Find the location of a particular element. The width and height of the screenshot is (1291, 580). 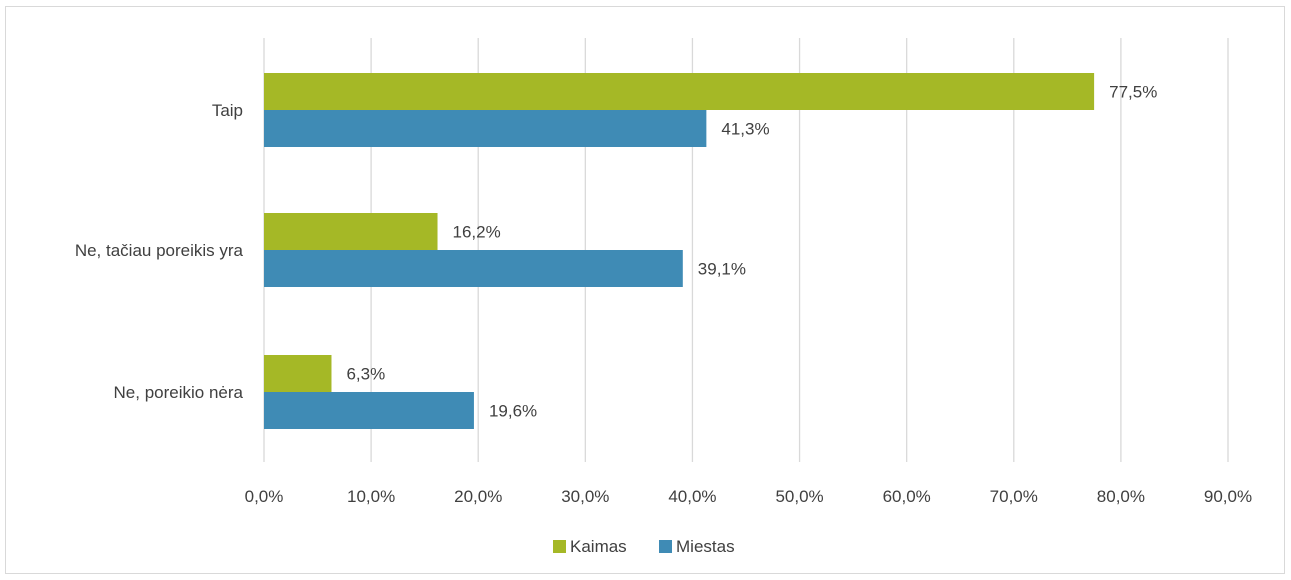

legend-label: Kaimas is located at coordinates (598, 546).